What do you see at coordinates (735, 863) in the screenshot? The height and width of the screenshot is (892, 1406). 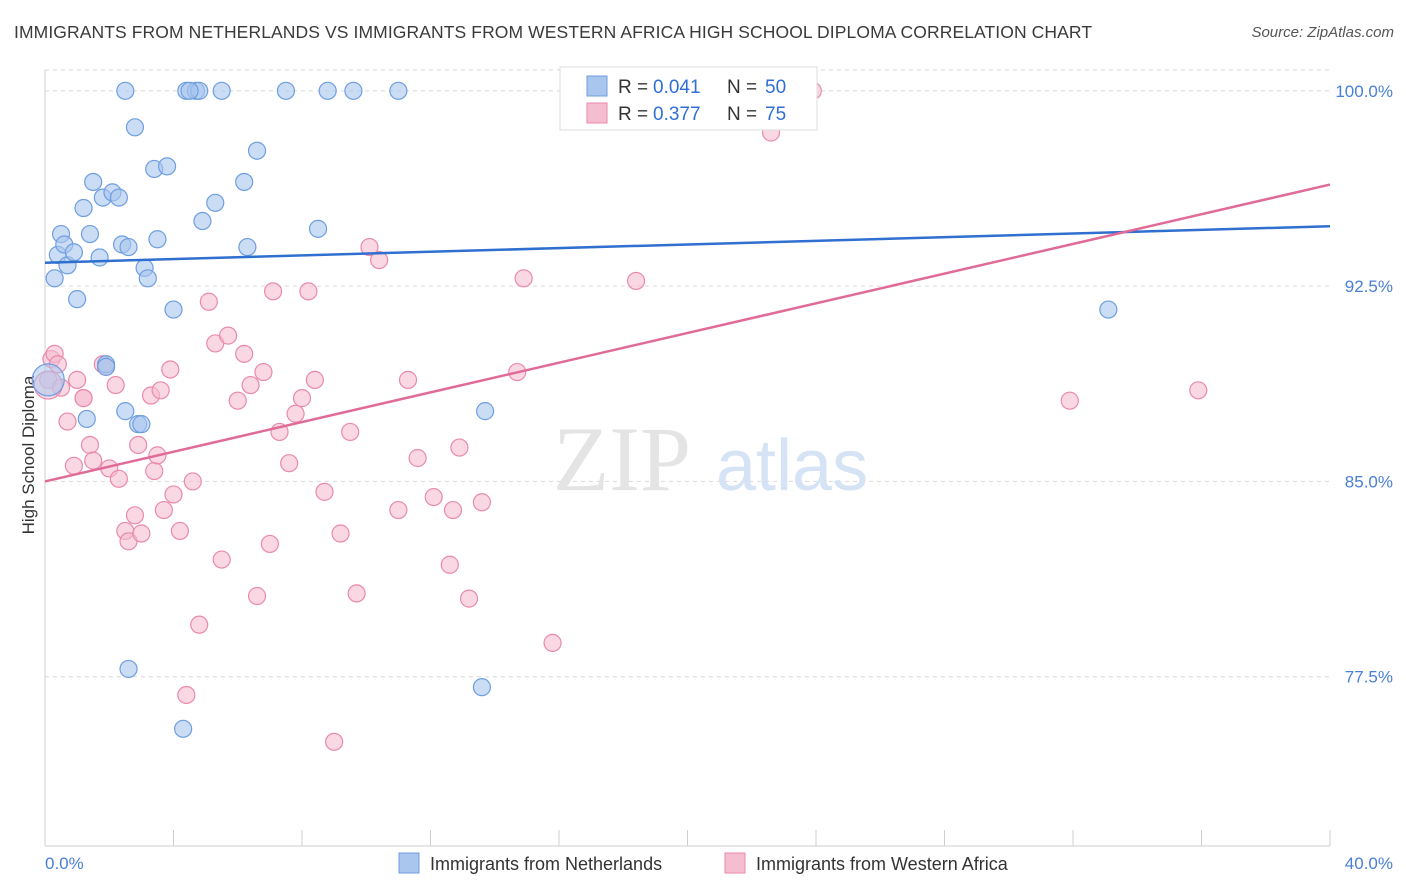 I see `bottom-legend-swatch-pink` at bounding box center [735, 863].